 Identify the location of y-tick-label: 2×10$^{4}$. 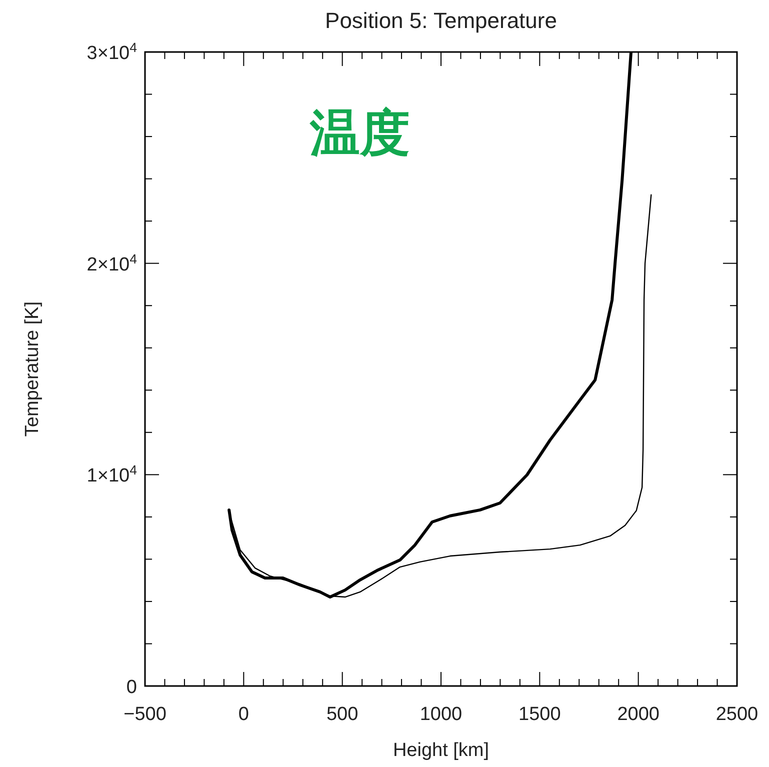
(111, 263).